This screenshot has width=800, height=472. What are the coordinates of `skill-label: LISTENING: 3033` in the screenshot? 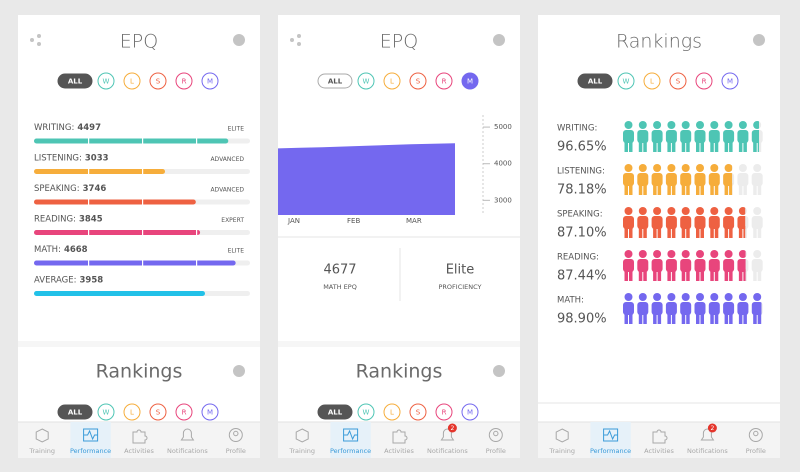 It's located at (71, 158).